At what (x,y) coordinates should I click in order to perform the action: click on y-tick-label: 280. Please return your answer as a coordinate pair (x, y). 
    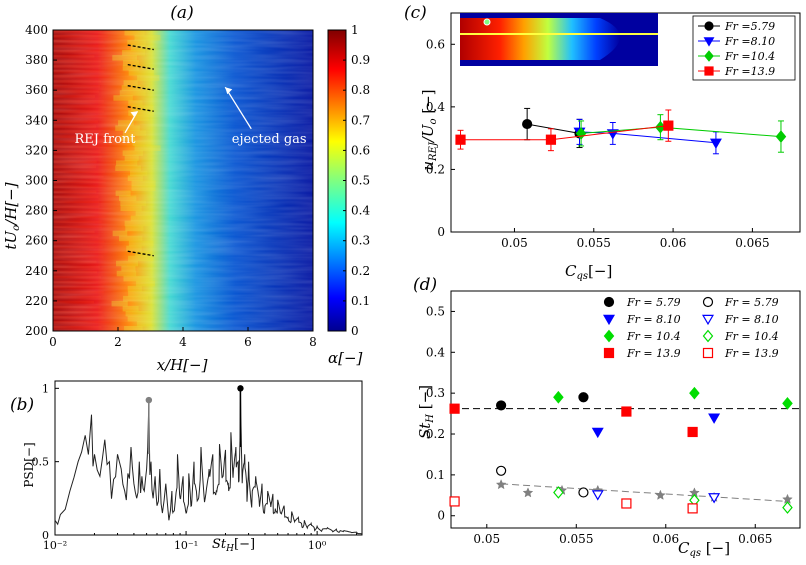
    Looking at the image, I should click on (36, 211).